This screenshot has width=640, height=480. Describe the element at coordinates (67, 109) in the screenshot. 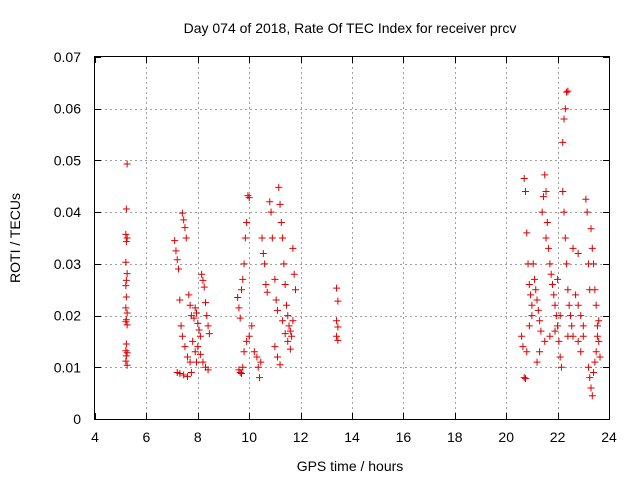

I see `y-tick-label: 0.06` at that location.